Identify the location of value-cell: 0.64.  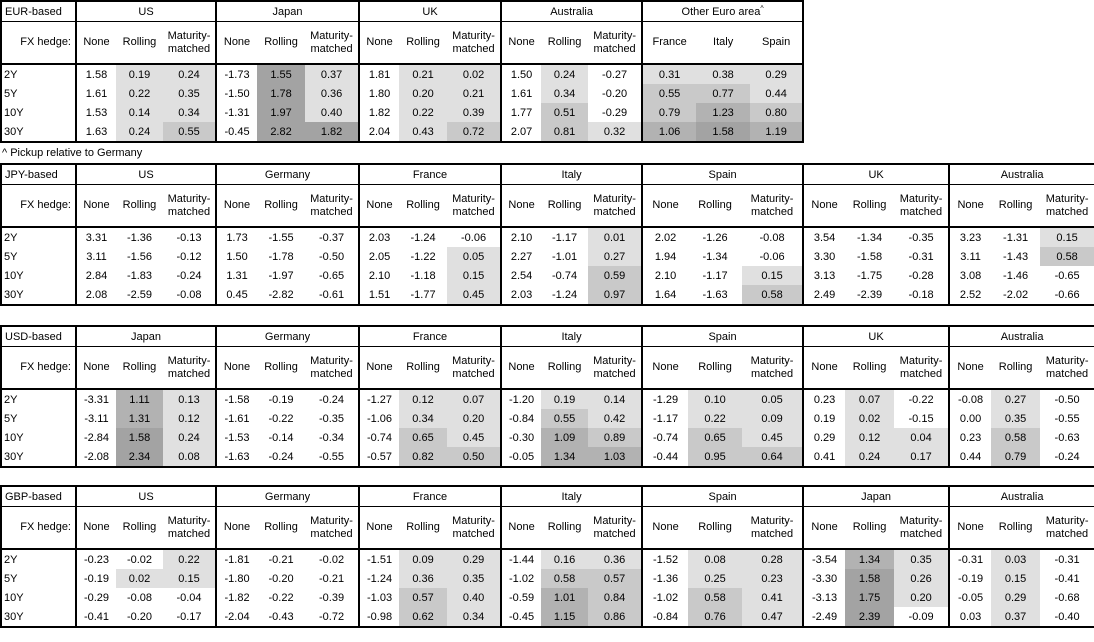
(773, 457).